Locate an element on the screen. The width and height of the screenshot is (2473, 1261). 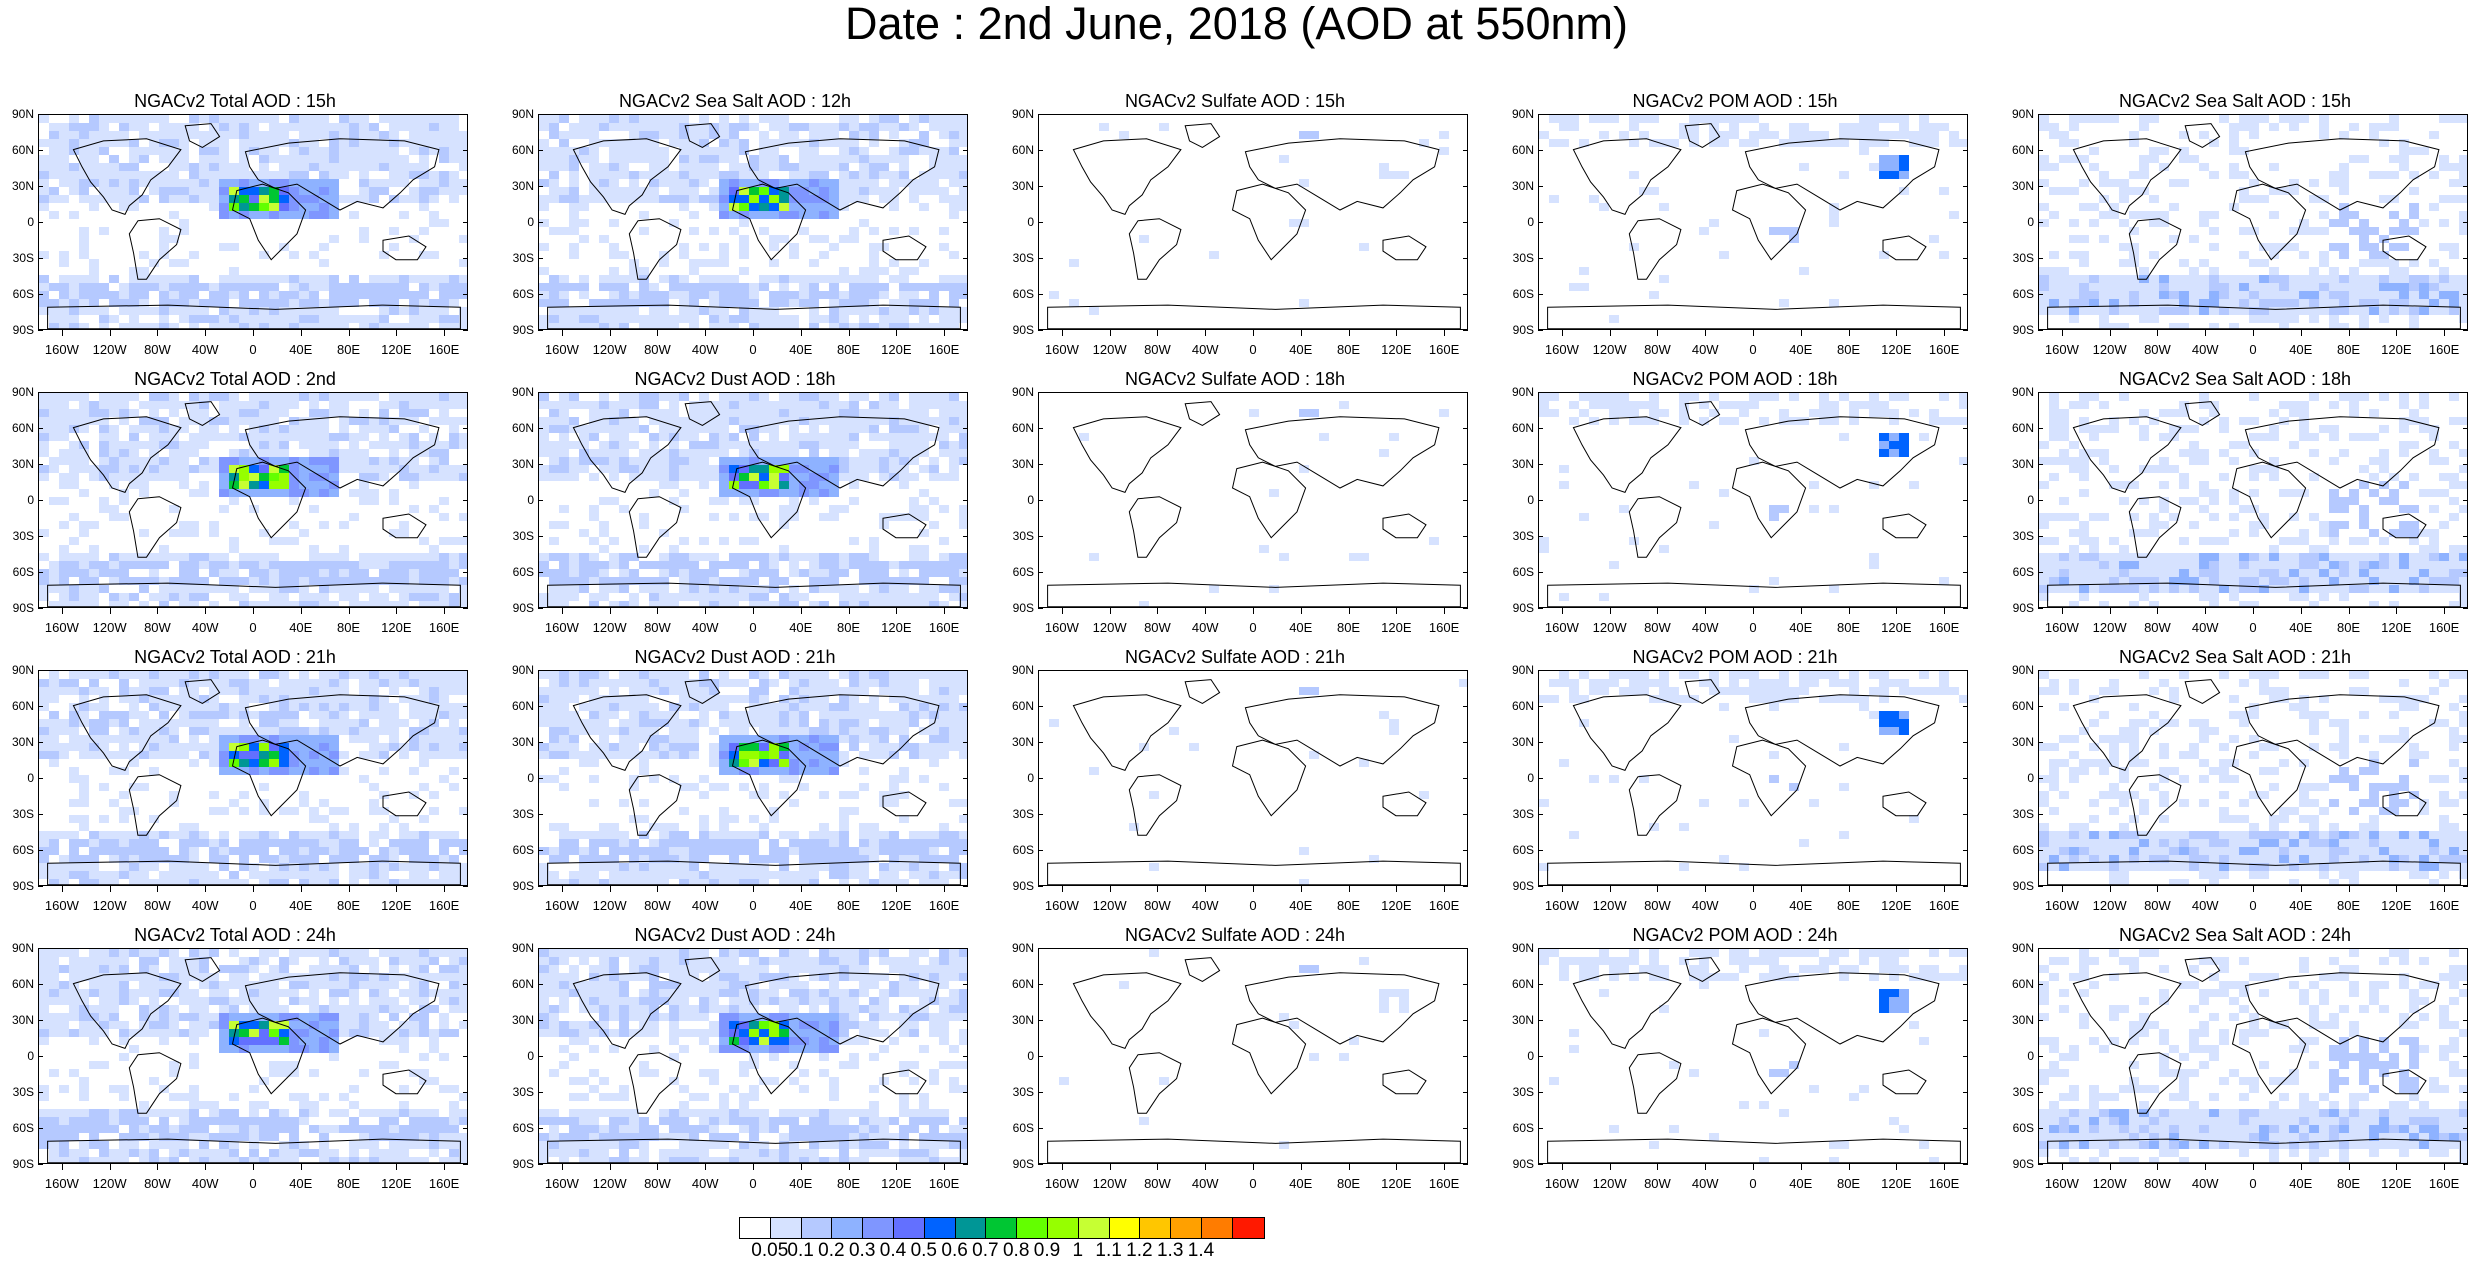
panel-title: NGACv2 Sulfate AOD : 18h is located at coordinates (1235, 379).